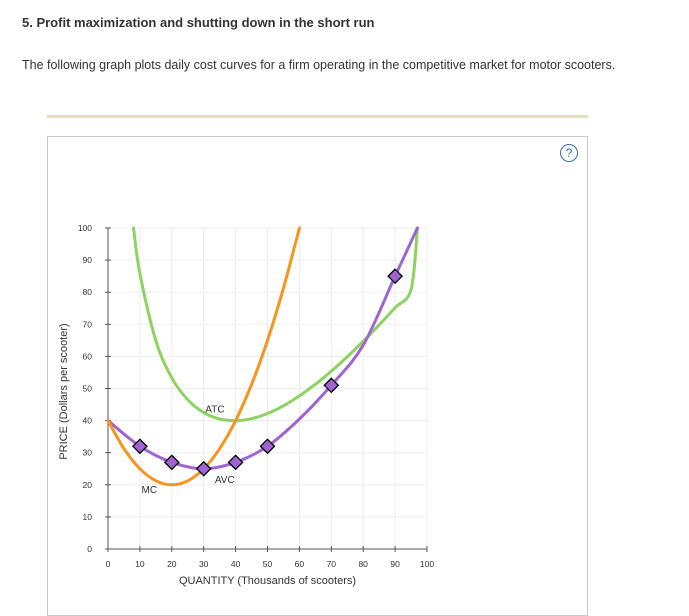 The image size is (689, 616). I want to click on x-tick-label-20: 20, so click(172, 564).